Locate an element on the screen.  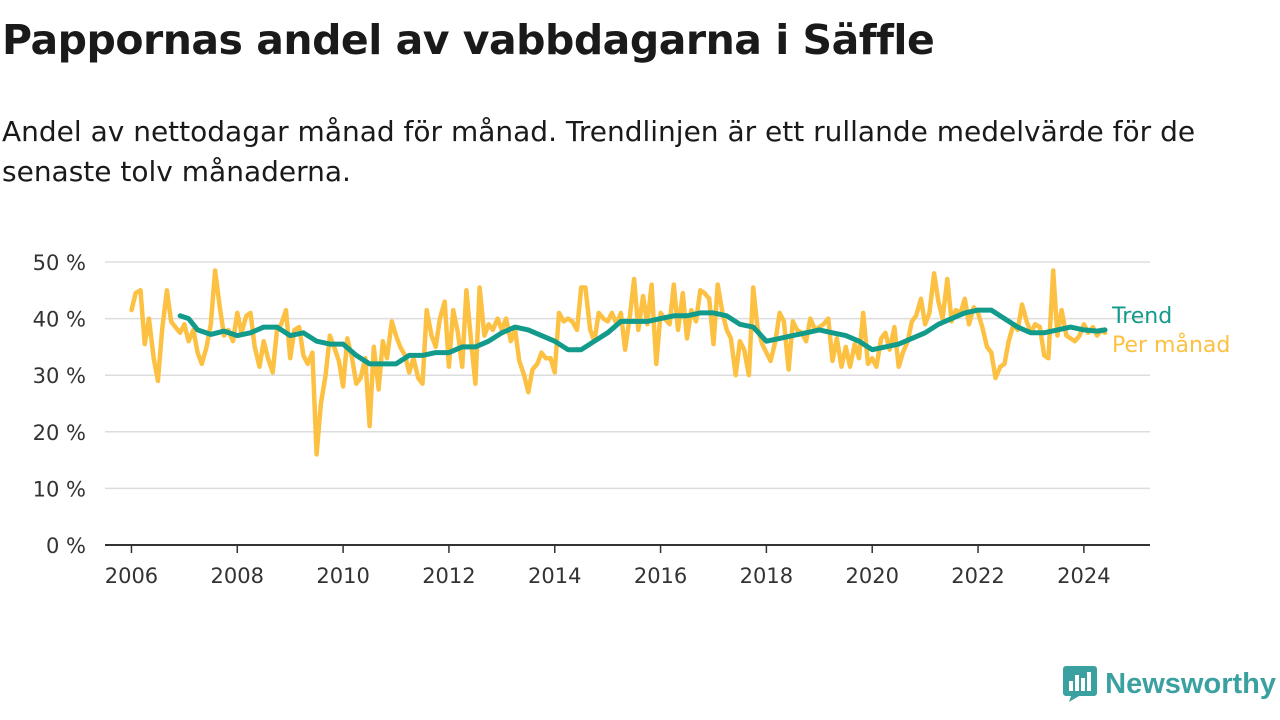
x-tick-label: 2018 is located at coordinates (766, 576).